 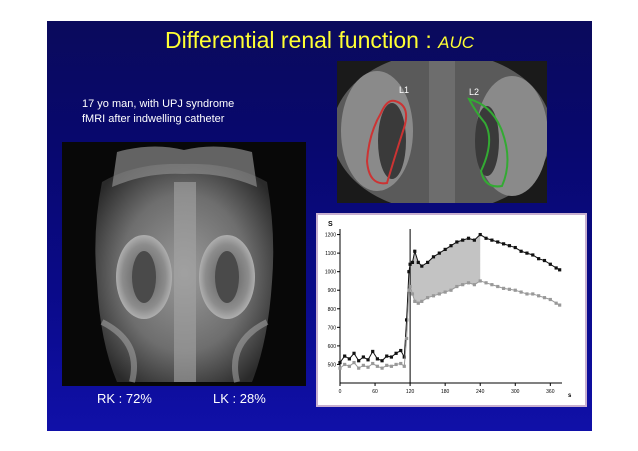 I want to click on x-tick-label: 360, so click(x=550, y=392).